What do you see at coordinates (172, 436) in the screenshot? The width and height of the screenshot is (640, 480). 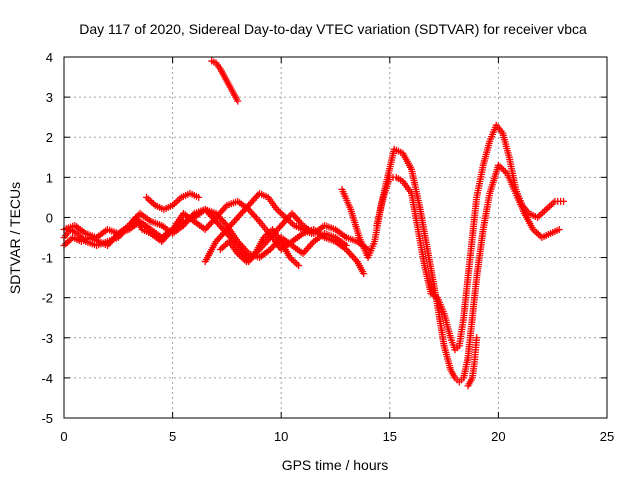 I see `x-tick-label: 5` at bounding box center [172, 436].